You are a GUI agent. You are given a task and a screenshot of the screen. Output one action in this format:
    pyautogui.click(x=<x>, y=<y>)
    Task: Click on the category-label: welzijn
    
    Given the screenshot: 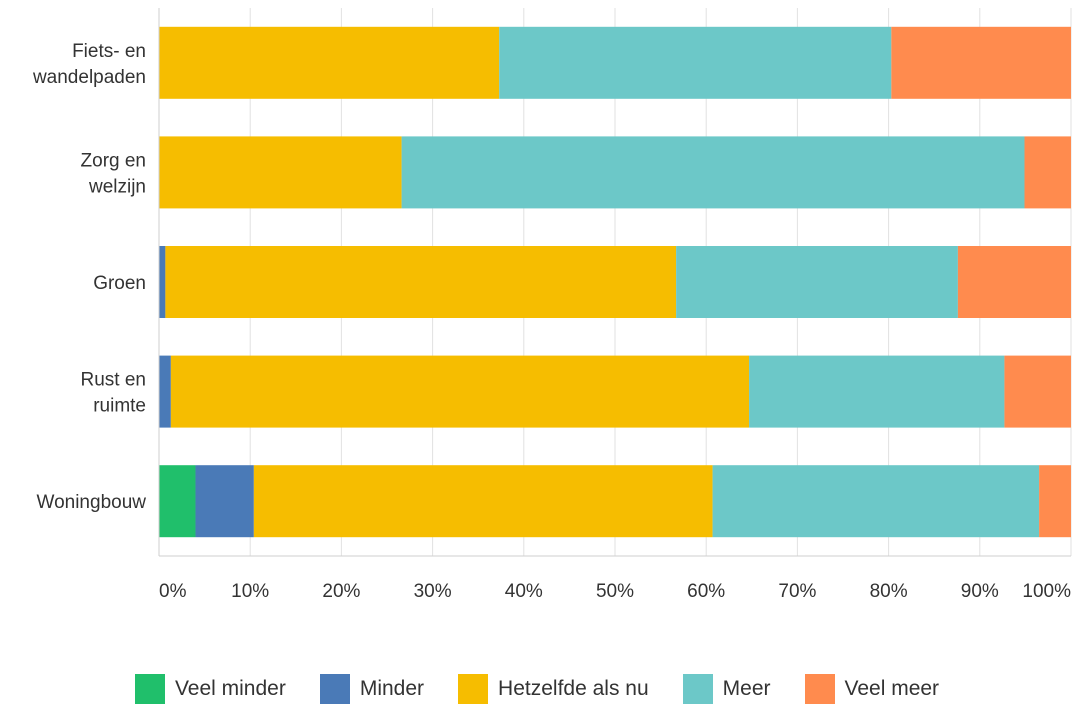 What is the action you would take?
    pyautogui.click(x=117, y=186)
    